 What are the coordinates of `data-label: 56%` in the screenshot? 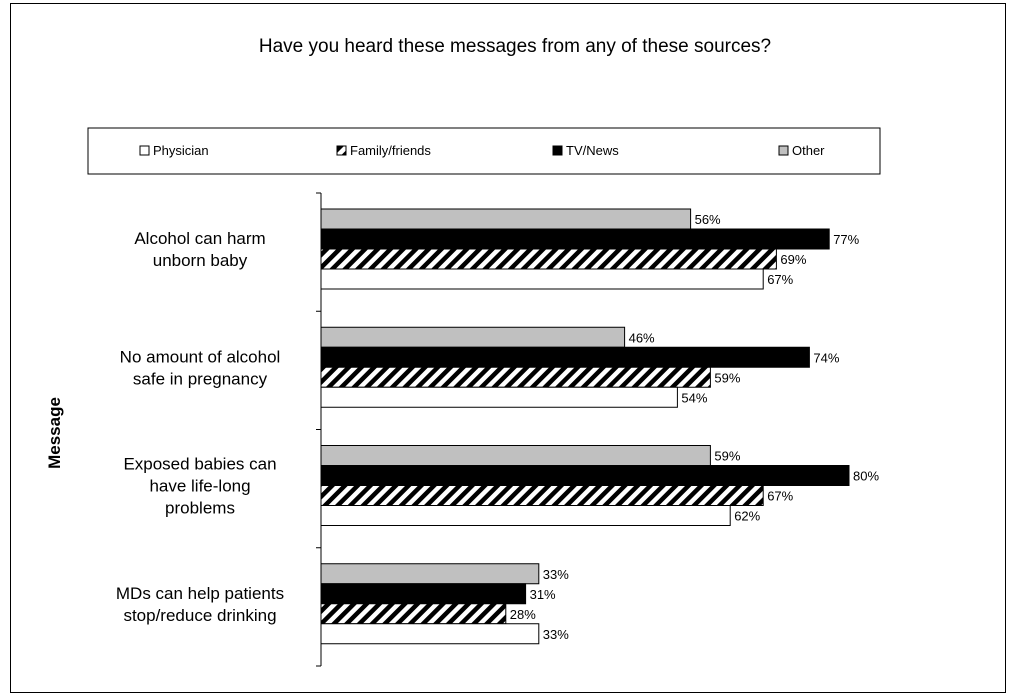 It's located at (708, 219).